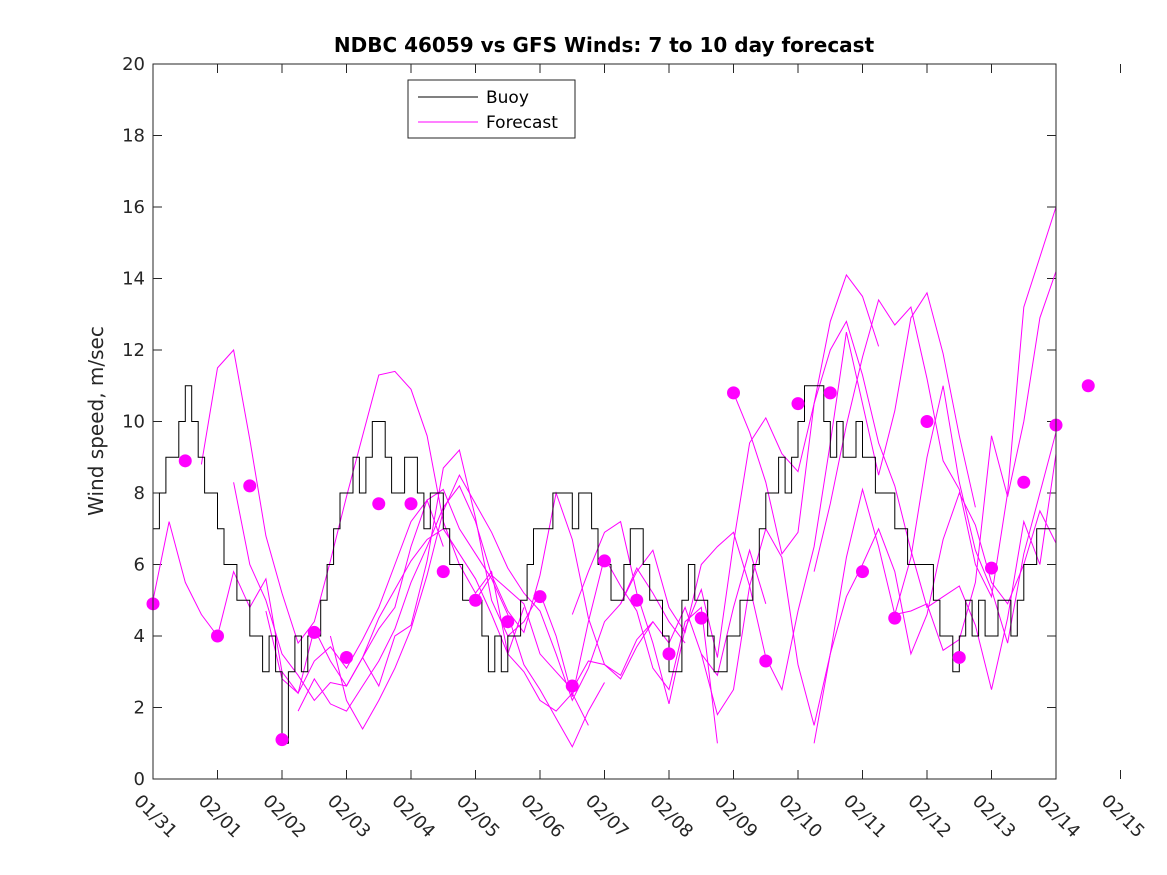 Image resolution: width=1167 pixels, height=875 pixels. I want to click on legend-forecast-label: Forecast, so click(522, 123).